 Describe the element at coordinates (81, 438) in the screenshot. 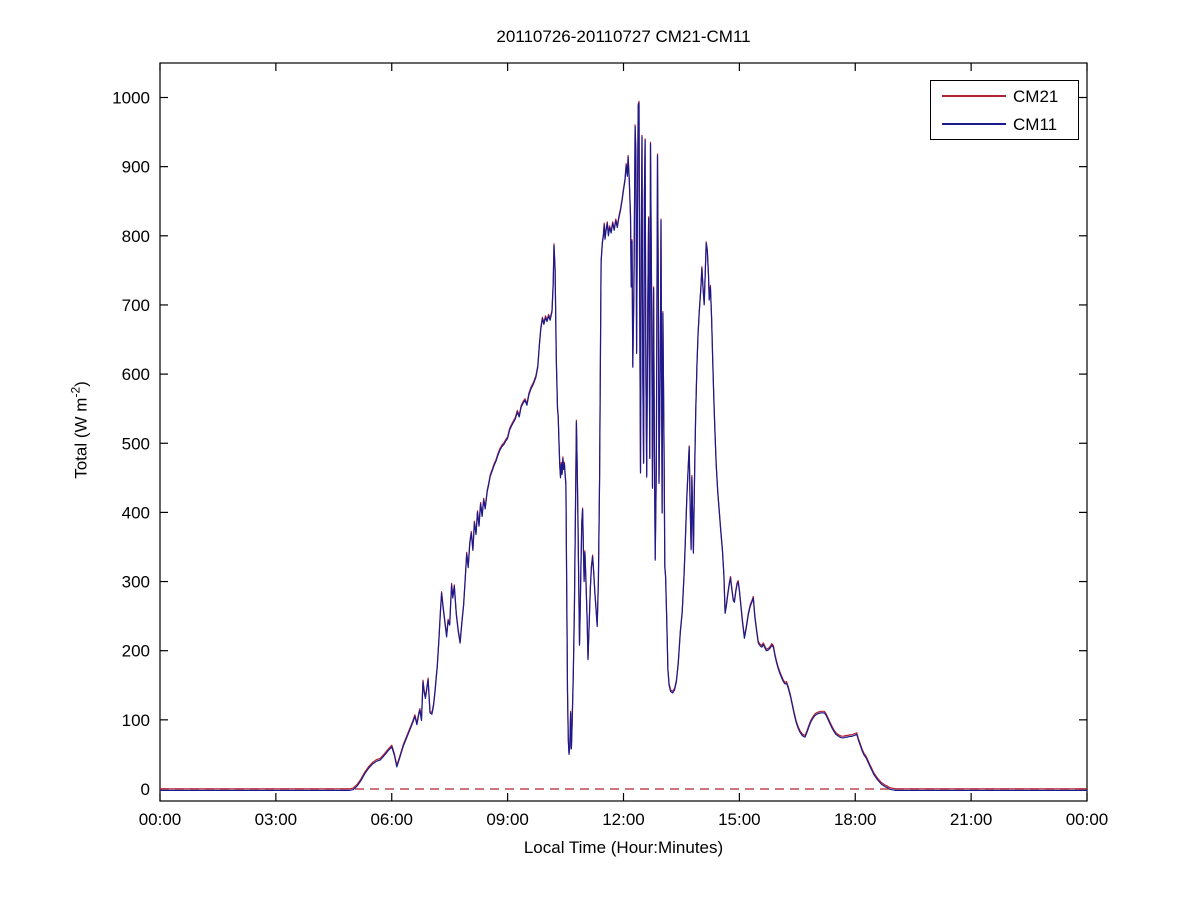

I see `y-axis-label-text: Total (W m` at that location.